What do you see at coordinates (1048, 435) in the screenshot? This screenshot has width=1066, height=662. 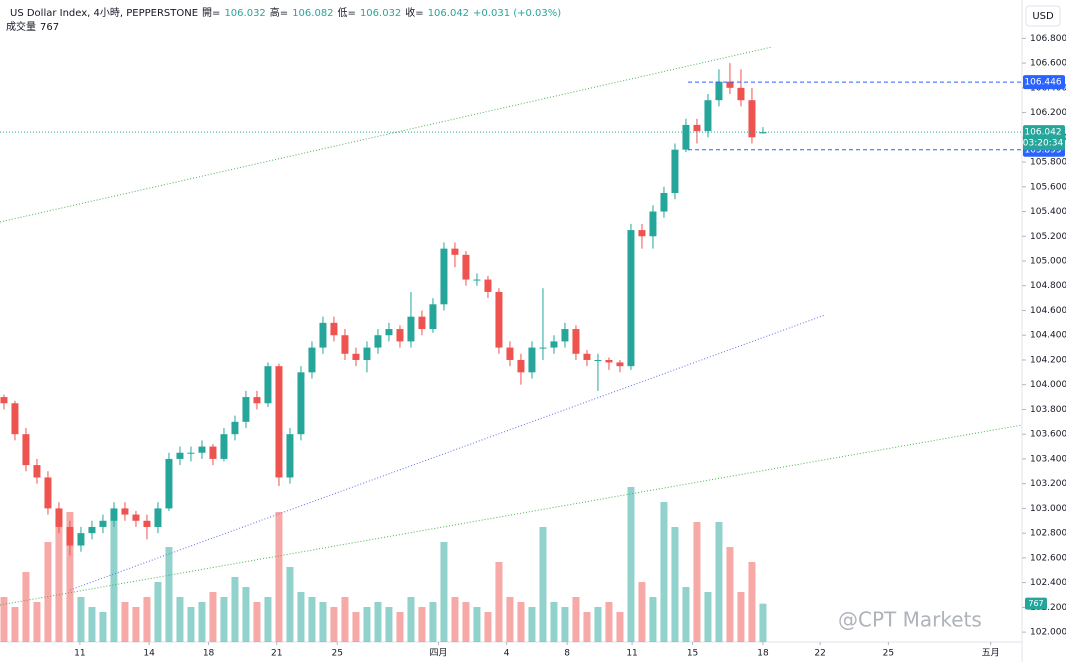 I see `y-tick-label: 103.600` at bounding box center [1048, 435].